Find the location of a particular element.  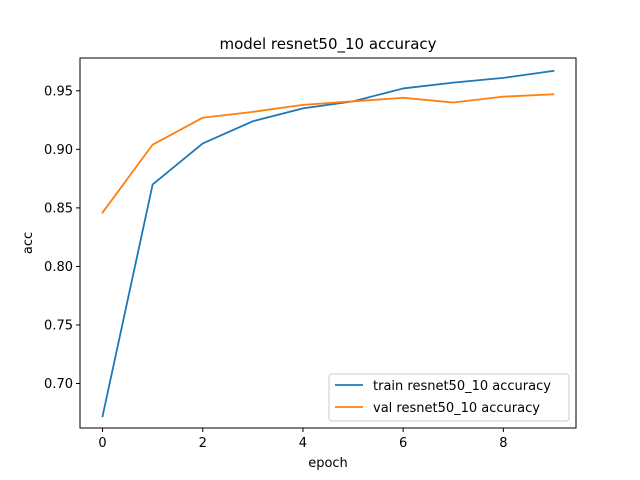

x-tick-label: 2 is located at coordinates (203, 443).